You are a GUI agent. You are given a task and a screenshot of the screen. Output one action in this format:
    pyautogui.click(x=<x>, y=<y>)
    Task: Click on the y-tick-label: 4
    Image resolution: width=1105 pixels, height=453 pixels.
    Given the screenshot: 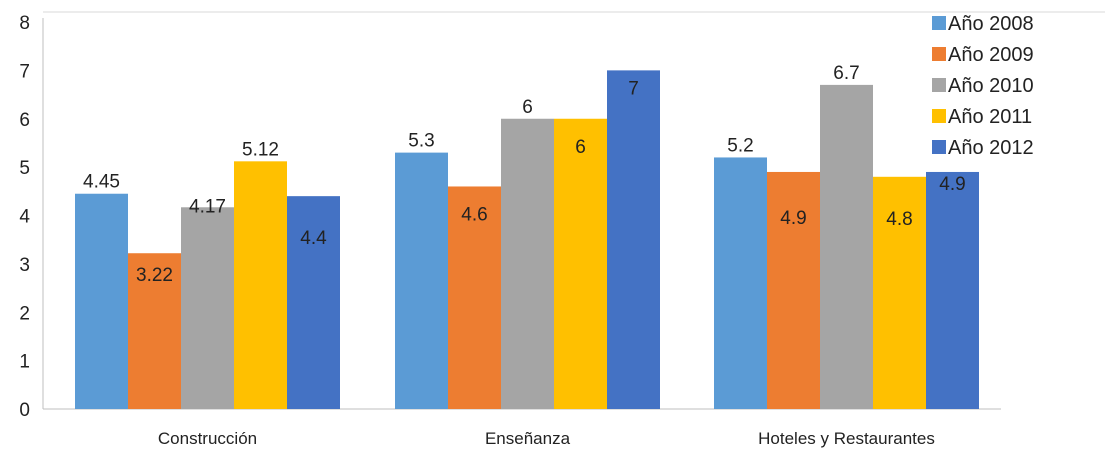 What is the action you would take?
    pyautogui.click(x=24, y=217)
    